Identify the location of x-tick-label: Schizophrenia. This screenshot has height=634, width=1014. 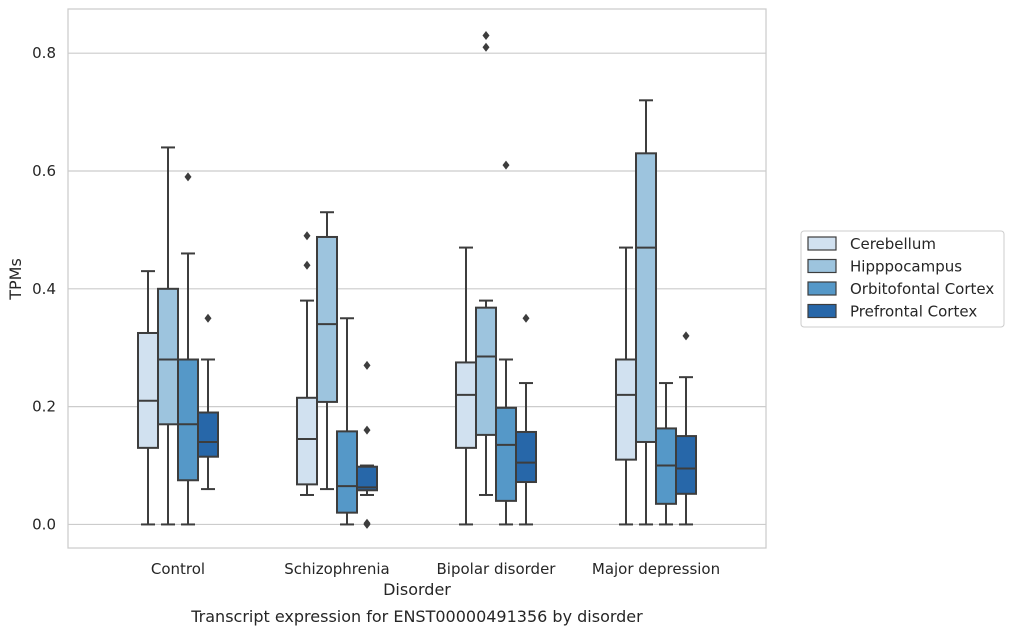
(336, 569).